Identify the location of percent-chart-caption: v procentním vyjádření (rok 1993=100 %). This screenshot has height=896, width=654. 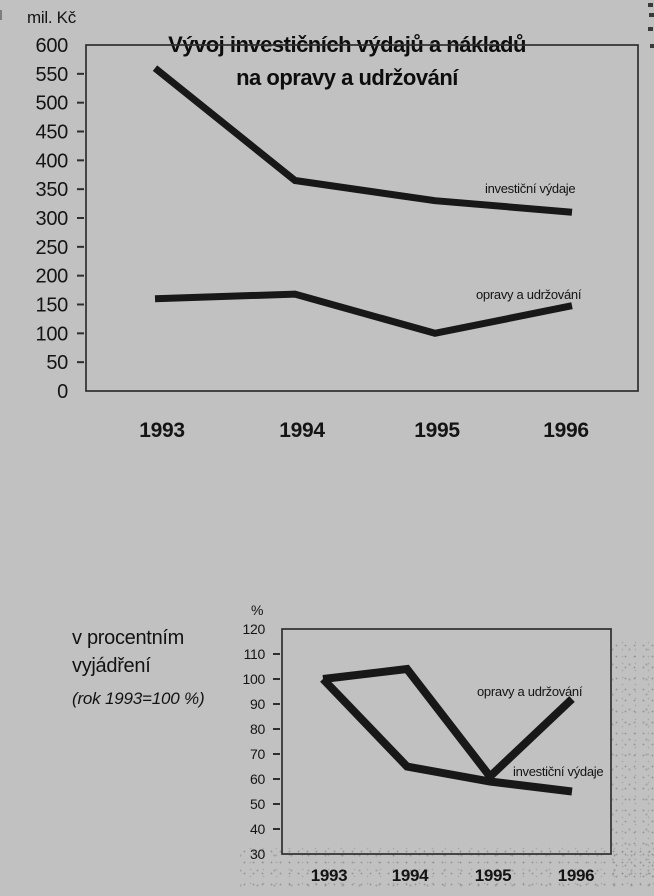
(147, 668).